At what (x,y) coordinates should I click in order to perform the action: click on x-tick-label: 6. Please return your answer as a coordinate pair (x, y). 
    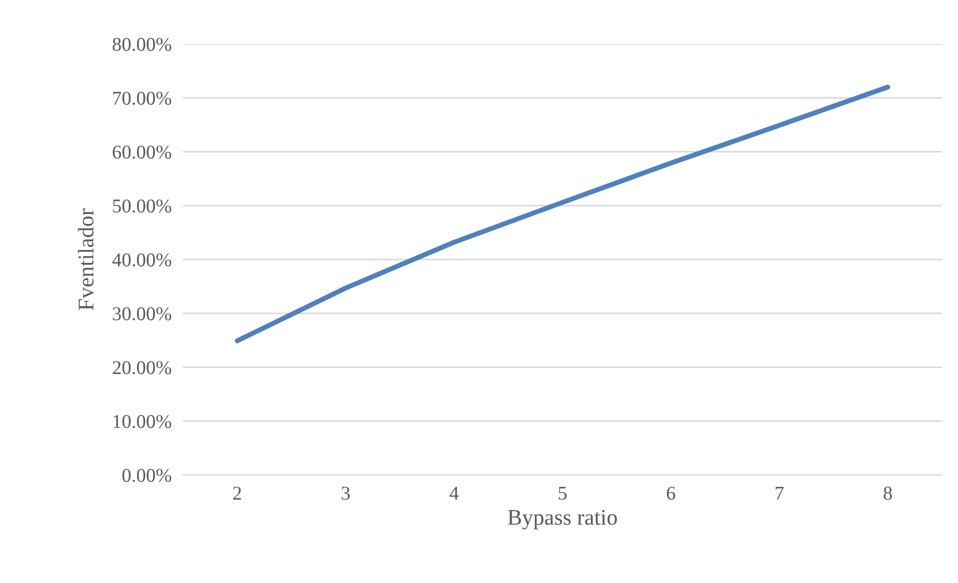
    Looking at the image, I should click on (671, 493).